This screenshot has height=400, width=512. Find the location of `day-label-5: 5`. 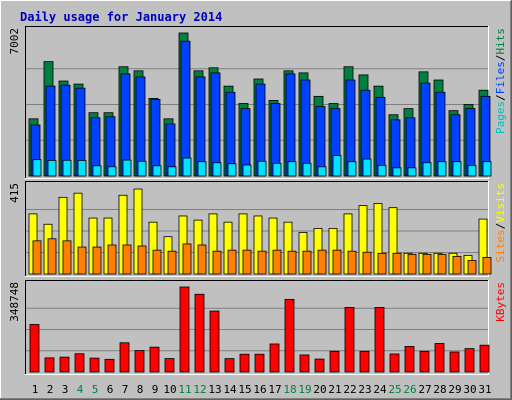

day-label-5: 5 is located at coordinates (95, 389).